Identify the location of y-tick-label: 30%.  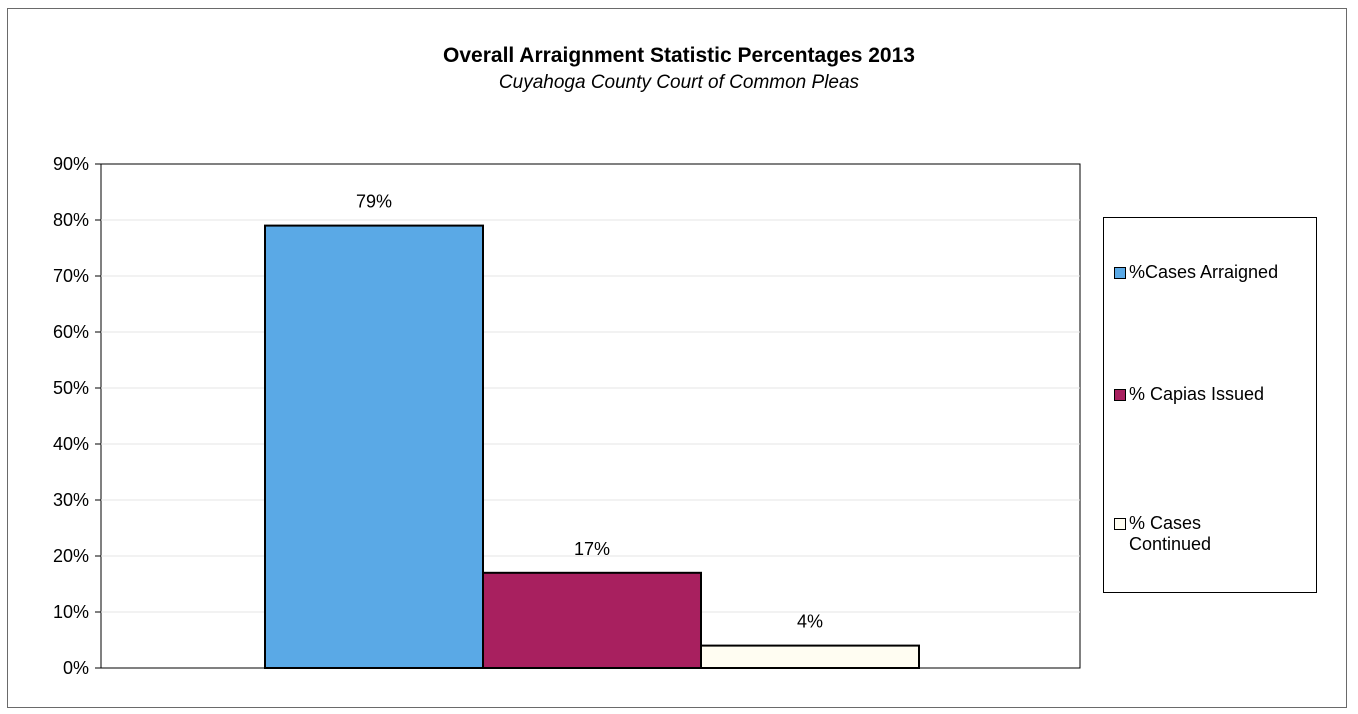
(71, 500).